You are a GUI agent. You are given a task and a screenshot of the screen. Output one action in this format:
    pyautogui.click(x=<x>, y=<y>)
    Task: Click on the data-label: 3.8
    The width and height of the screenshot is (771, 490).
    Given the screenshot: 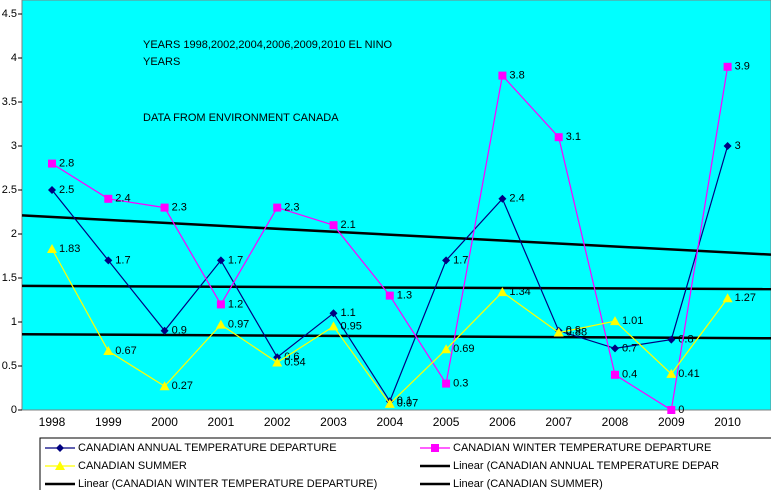 What is the action you would take?
    pyautogui.click(x=516, y=76)
    